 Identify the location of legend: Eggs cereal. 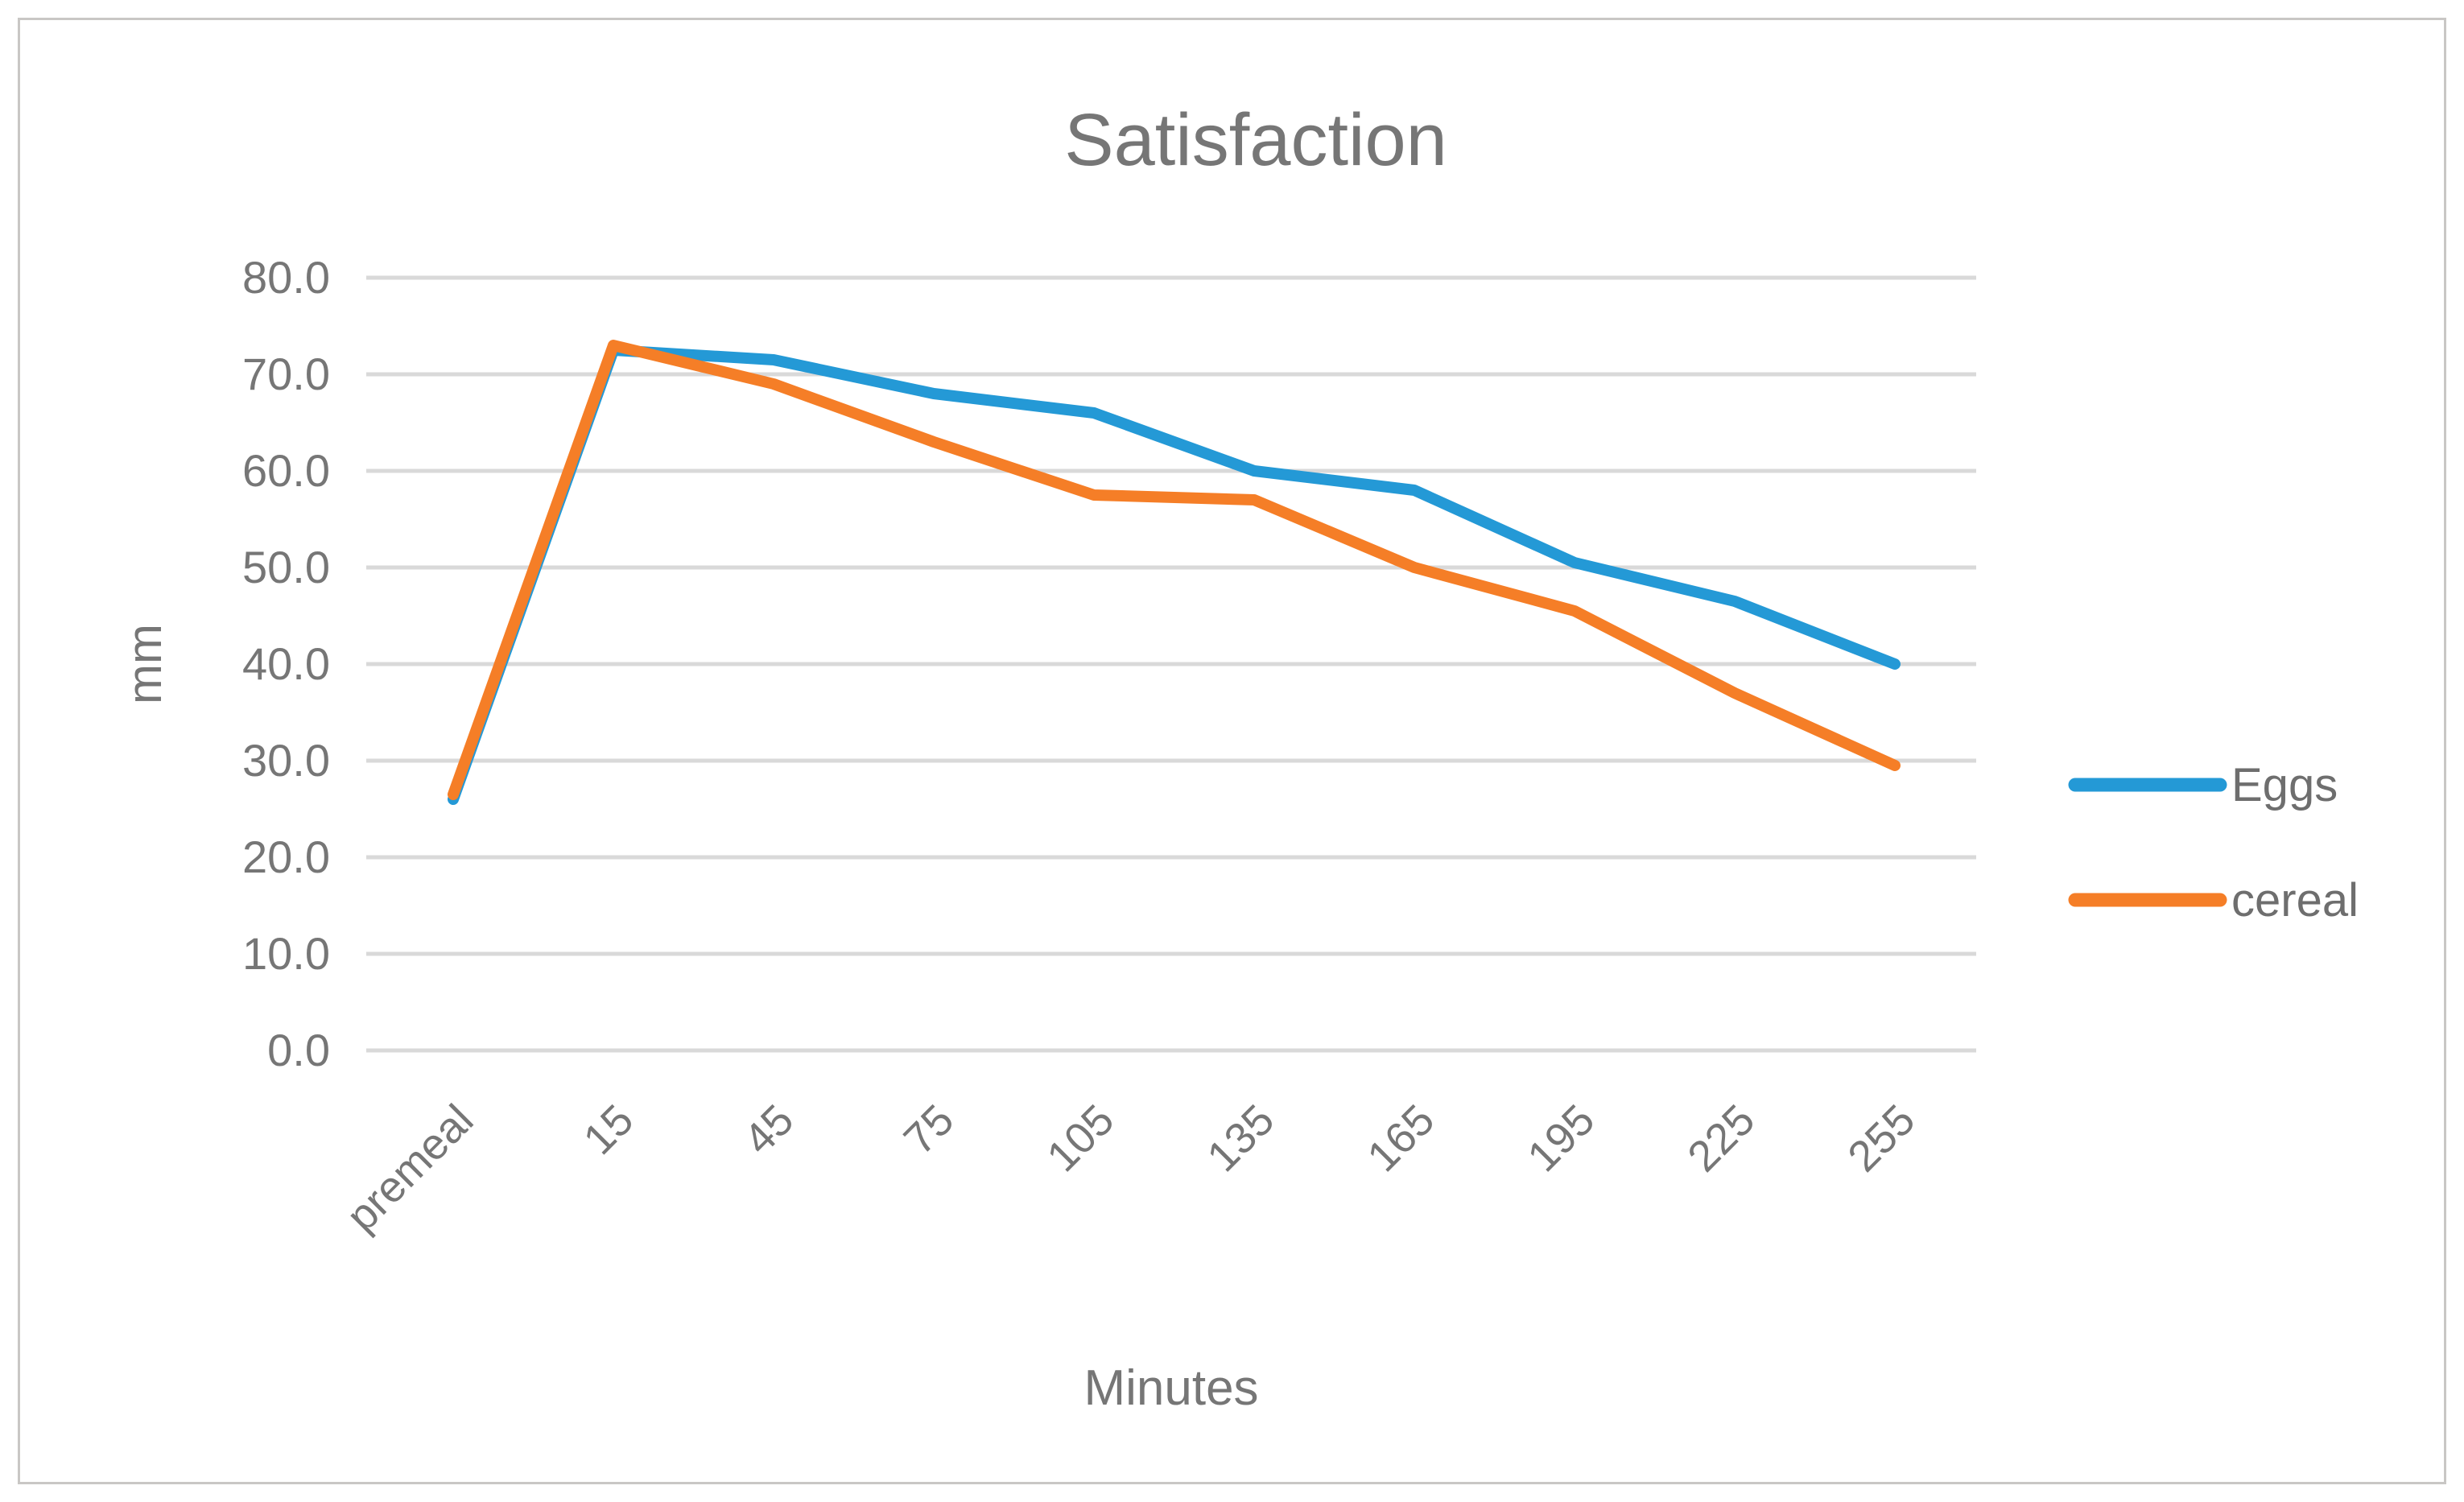
(2213, 842).